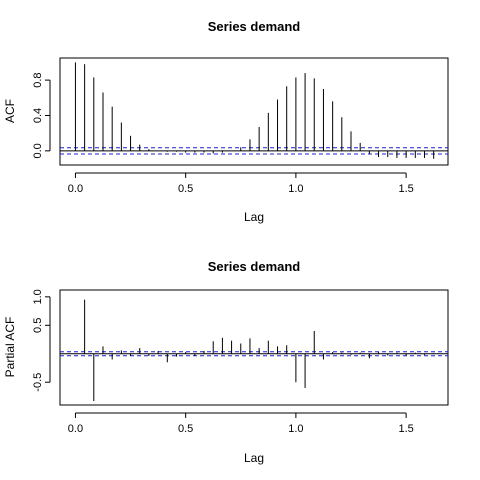  I want to click on acf-x-tick-label: 0.5, so click(185, 189).